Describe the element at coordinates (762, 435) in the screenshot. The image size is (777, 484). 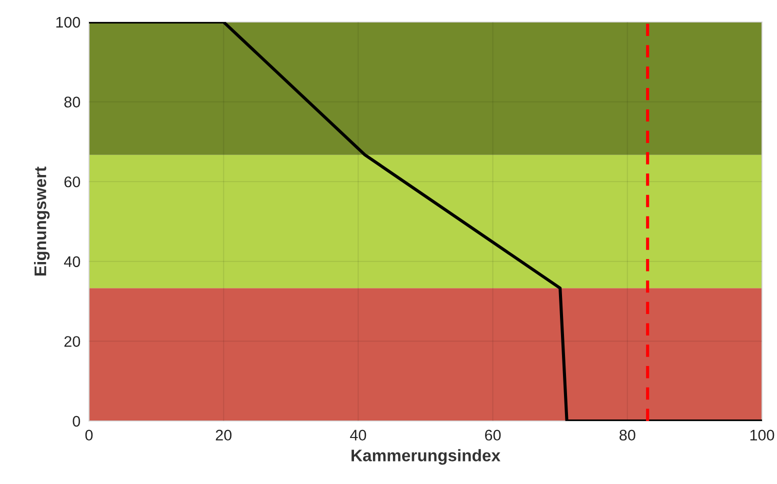
I see `x-tick-label: 100` at that location.